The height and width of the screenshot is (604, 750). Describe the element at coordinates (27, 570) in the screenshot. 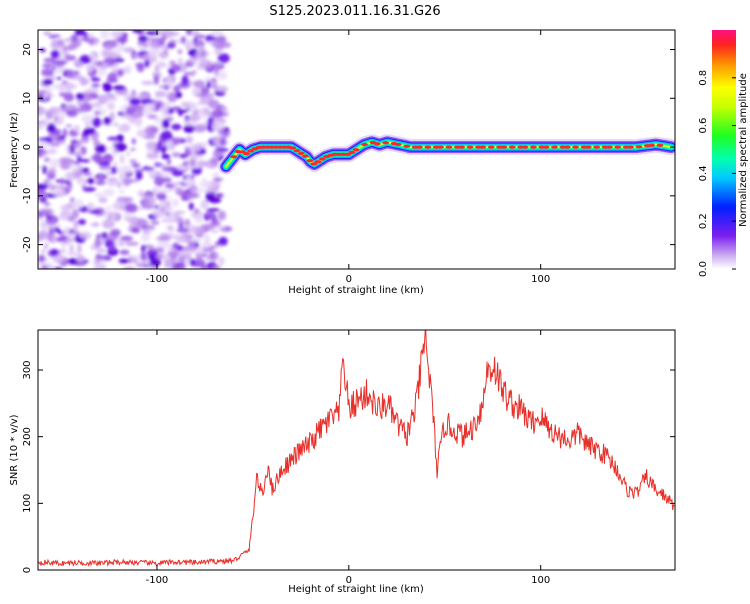

I see `y-tick-label: 0` at that location.